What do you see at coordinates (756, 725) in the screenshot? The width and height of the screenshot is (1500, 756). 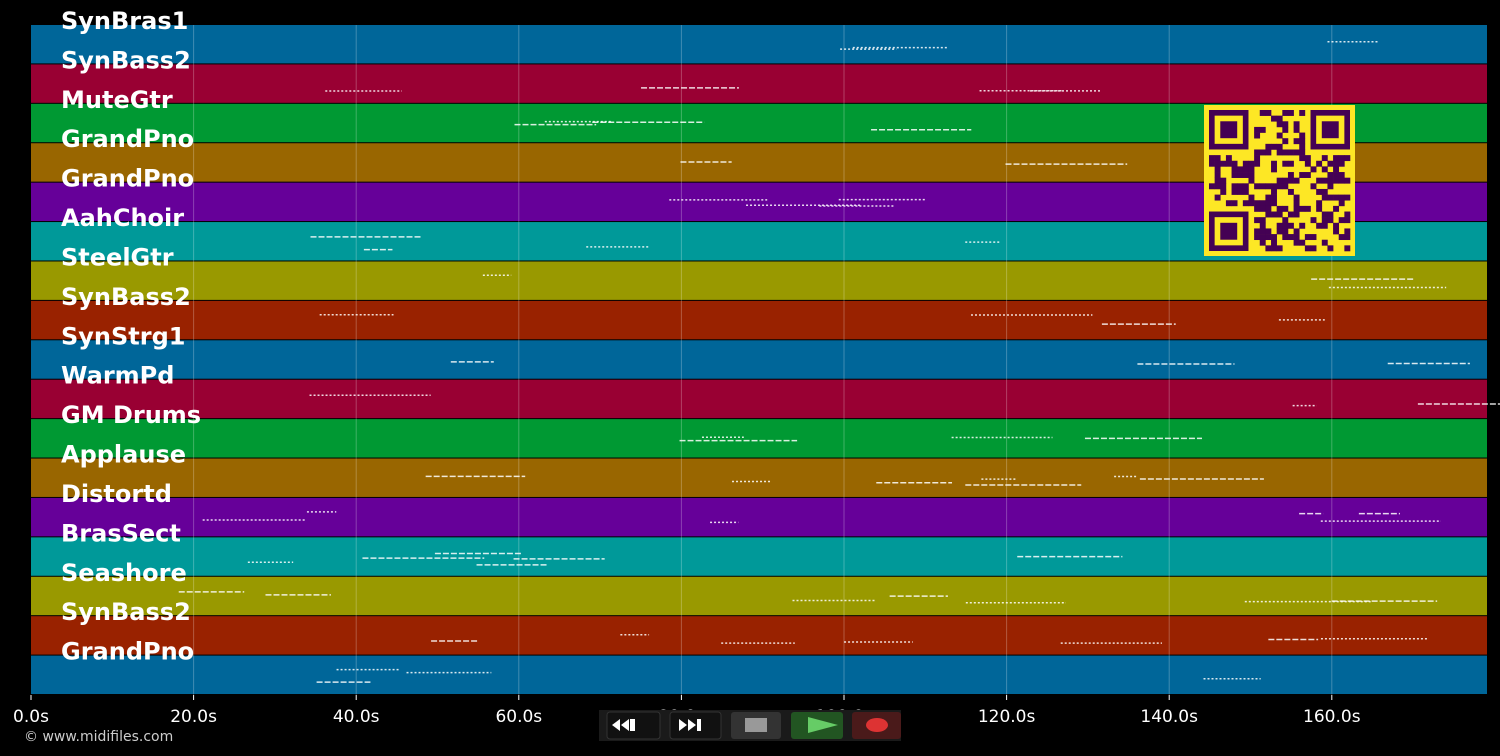 I see `stop-button` at bounding box center [756, 725].